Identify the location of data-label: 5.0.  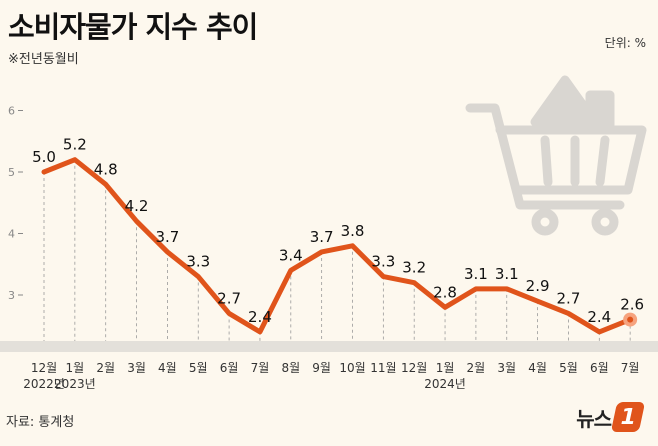
(44, 157).